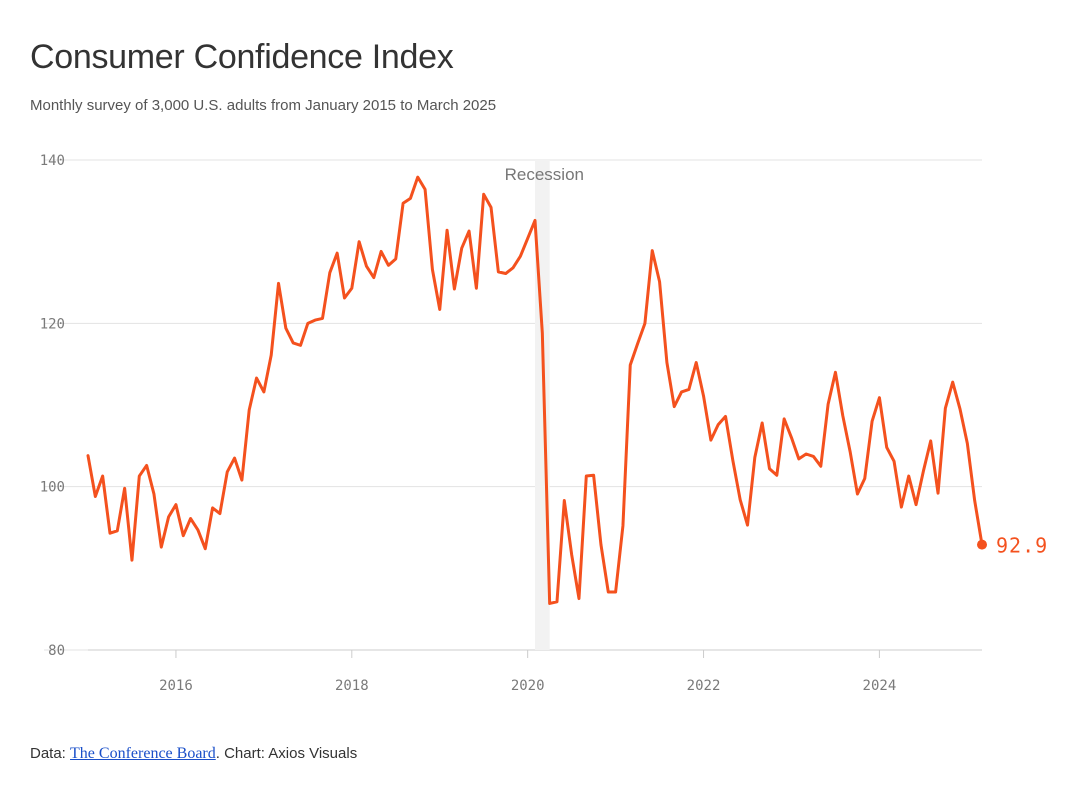 The image size is (1068, 800). What do you see at coordinates (50, 753) in the screenshot?
I see `data-prefix: Data:` at bounding box center [50, 753].